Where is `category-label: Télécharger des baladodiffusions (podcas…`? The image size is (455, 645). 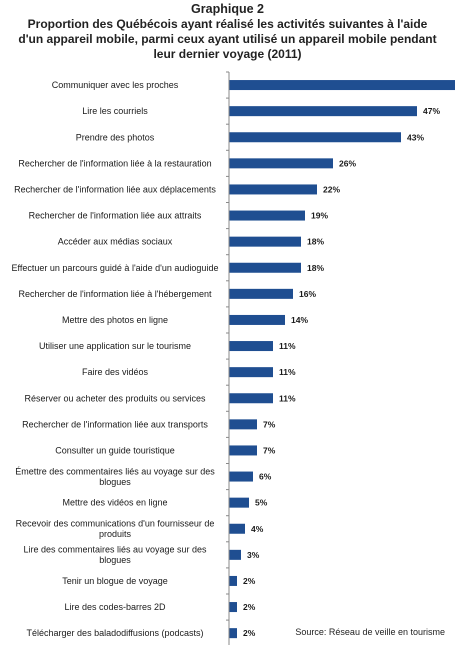
category-label: Télécharger des baladodiffusions (podcas… is located at coordinates (115, 633).